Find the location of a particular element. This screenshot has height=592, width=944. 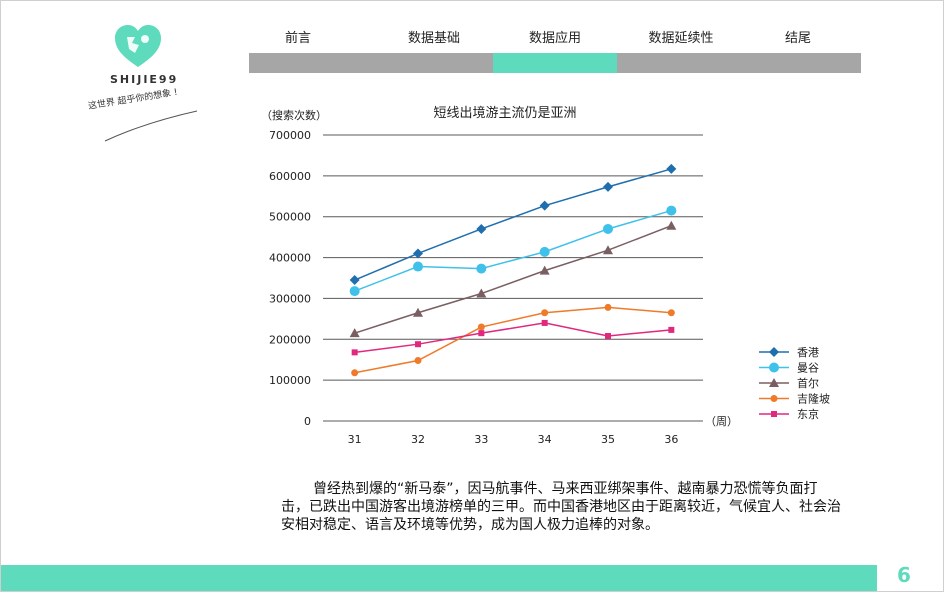

chart-title: 短线出境游主流仍是亚洲 is located at coordinates (504, 113).